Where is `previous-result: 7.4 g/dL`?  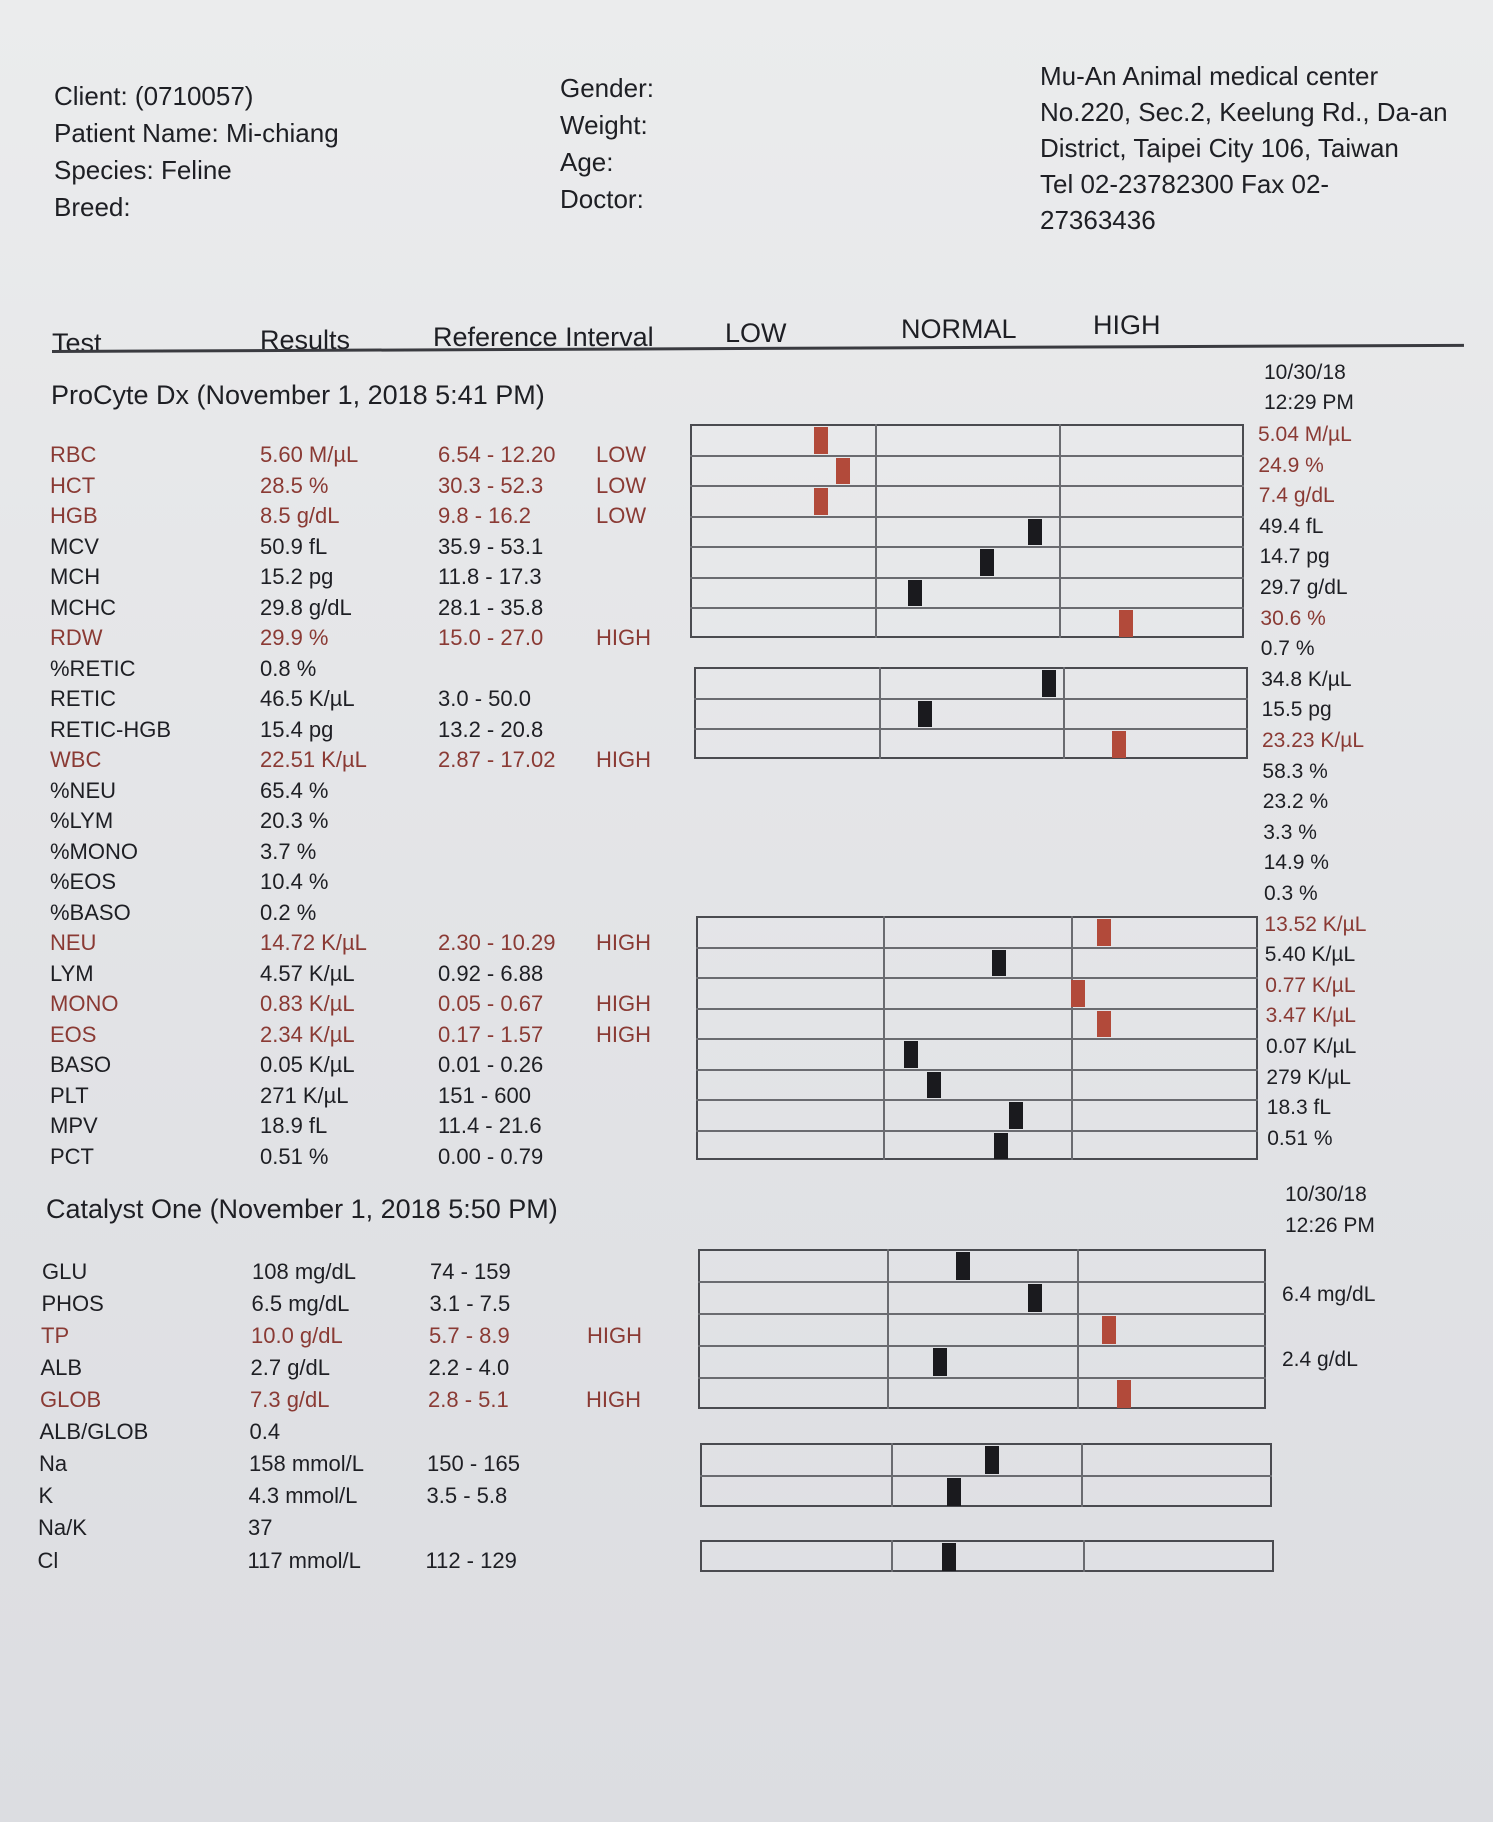
previous-result: 7.4 g/dL is located at coordinates (1296, 496).